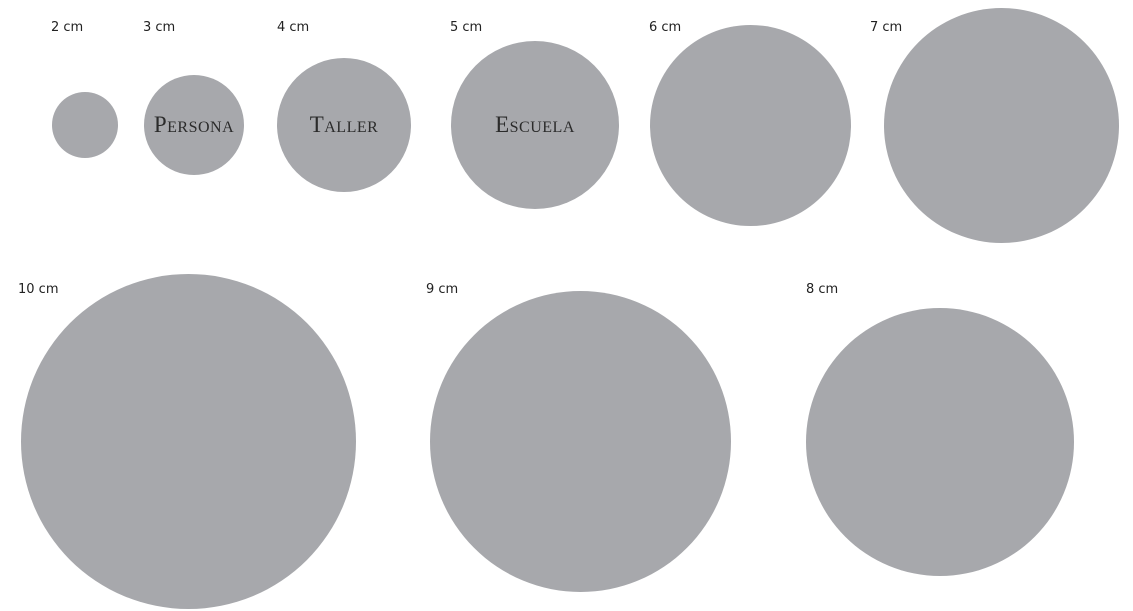 This screenshot has width=1133, height=611. I want to click on size-label-7cm: 7 cm, so click(886, 27).